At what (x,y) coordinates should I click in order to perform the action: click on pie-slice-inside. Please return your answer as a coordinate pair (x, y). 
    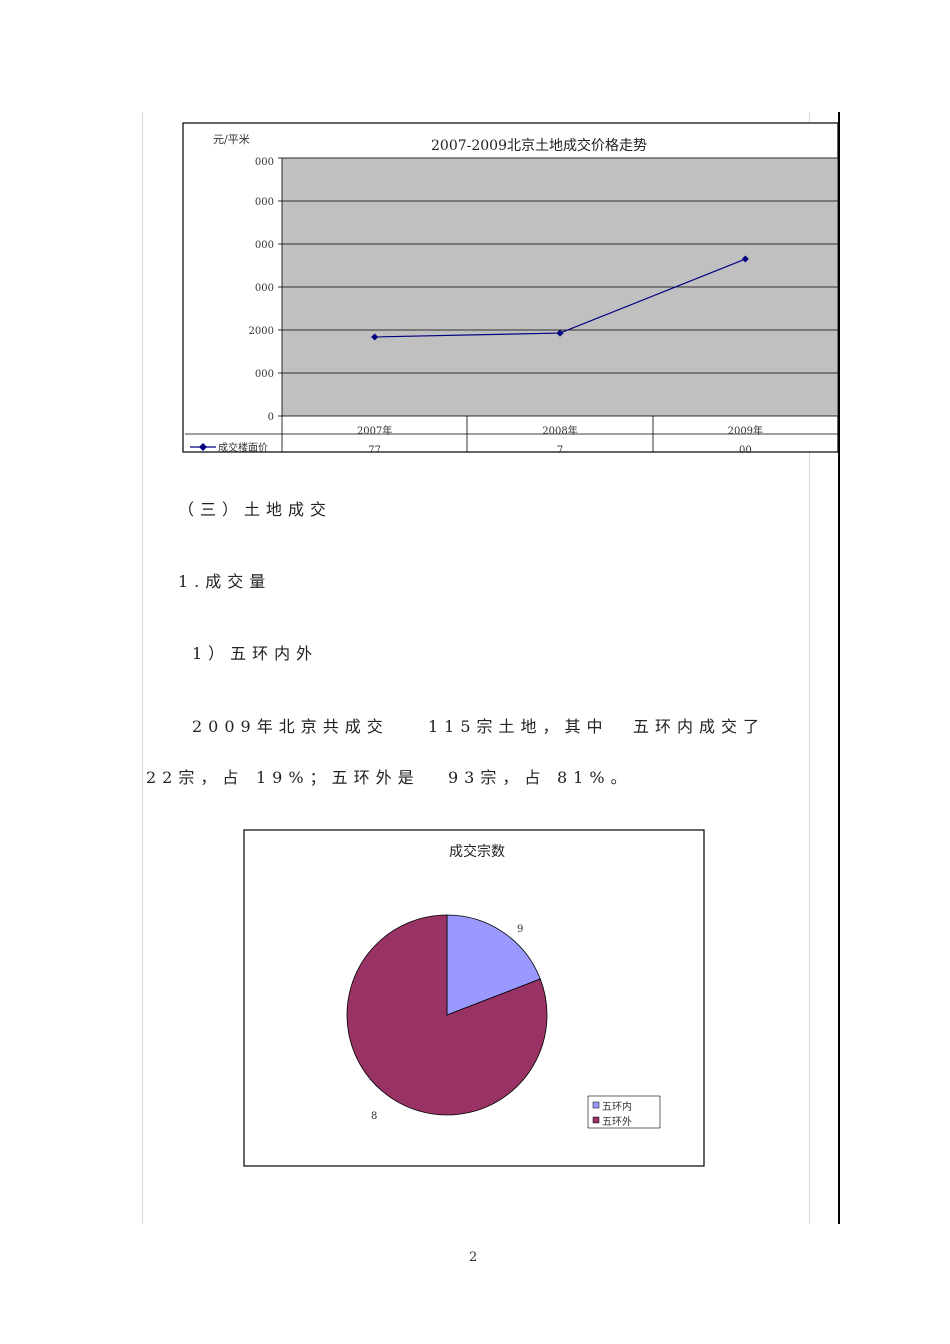
    Looking at the image, I should click on (493, 965).